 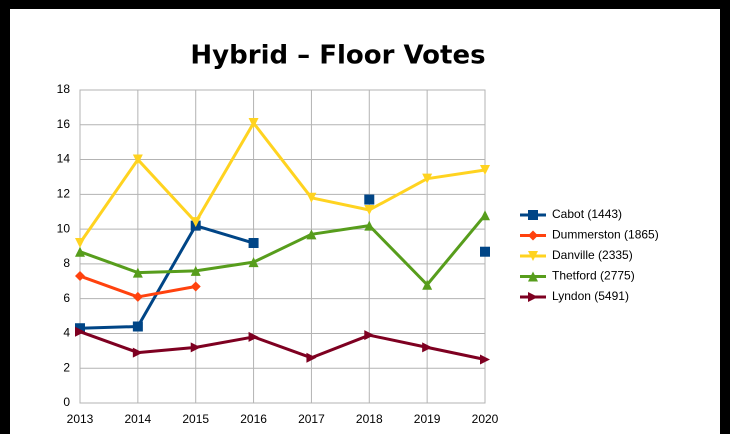 I want to click on legend-label: Danville (2335), so click(x=592, y=255).